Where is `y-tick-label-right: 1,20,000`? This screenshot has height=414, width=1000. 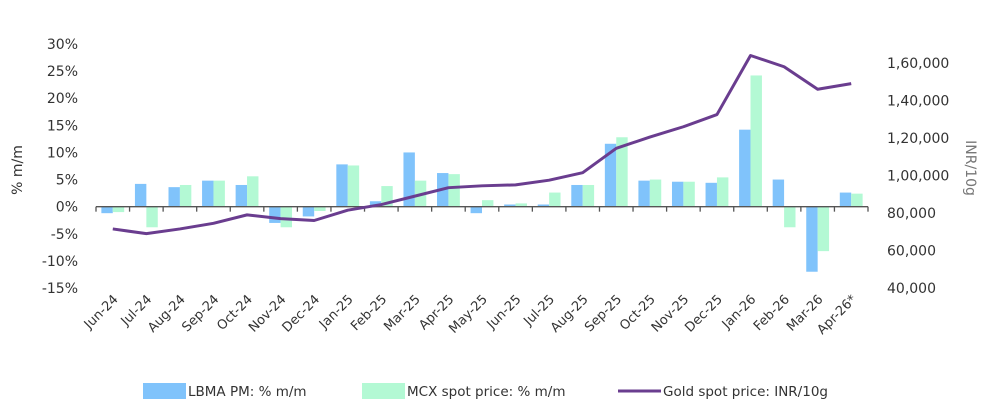 y-tick-label-right: 1,20,000 is located at coordinates (918, 139).